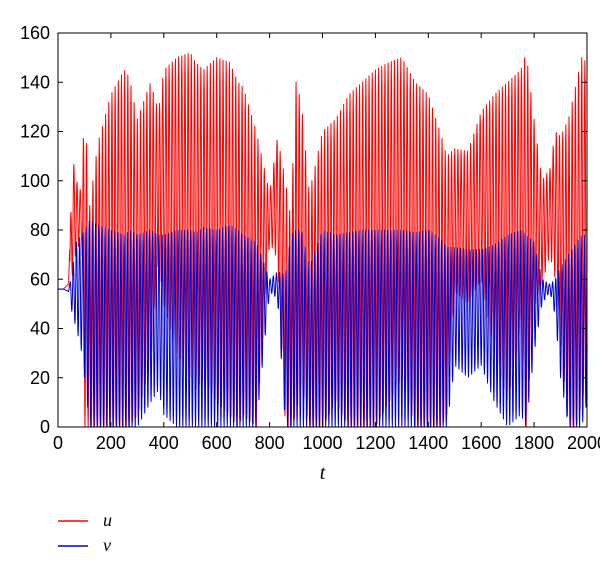  What do you see at coordinates (35, 82) in the screenshot?
I see `y-tick-label: 140` at bounding box center [35, 82].